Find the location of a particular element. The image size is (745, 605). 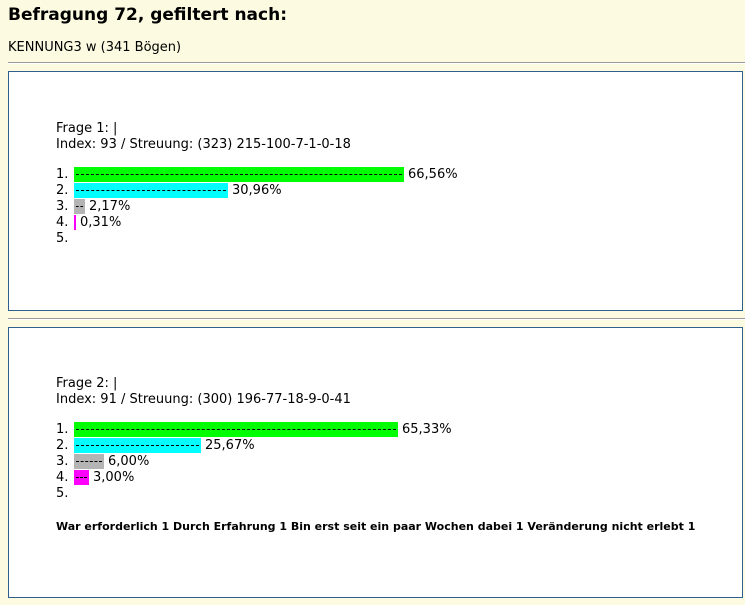

answer-row: 4. 0,31% is located at coordinates (257, 222).